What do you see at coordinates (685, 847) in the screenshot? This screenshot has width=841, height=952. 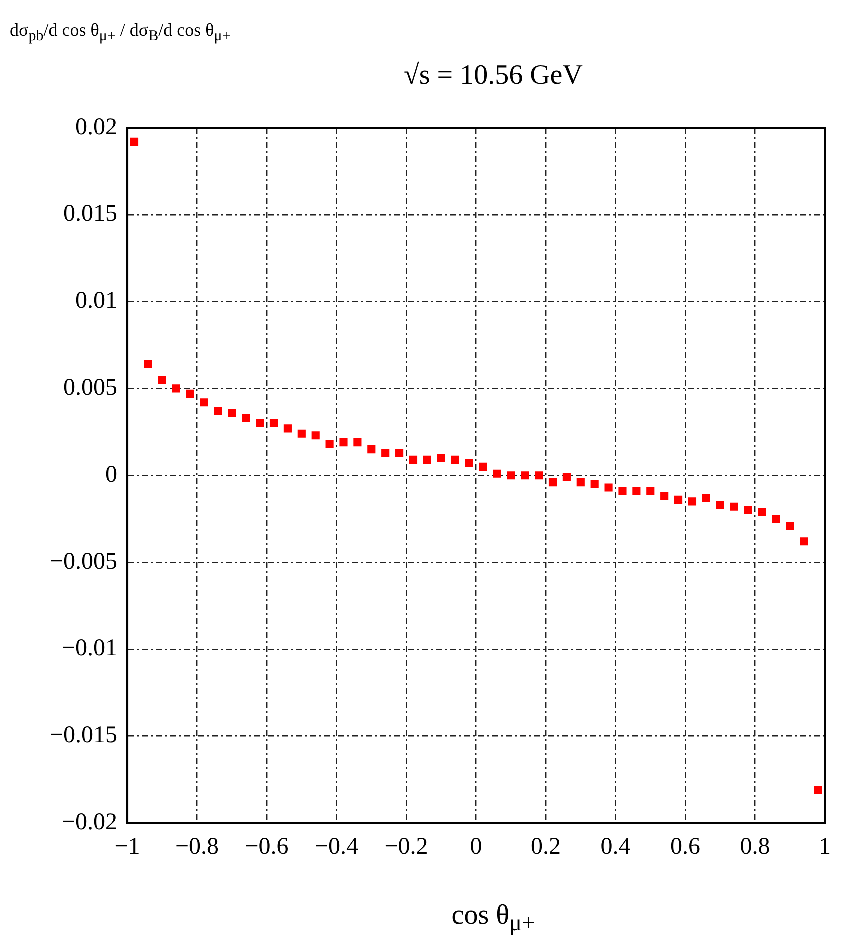 I see `x-tick-label: 0.6` at bounding box center [685, 847].